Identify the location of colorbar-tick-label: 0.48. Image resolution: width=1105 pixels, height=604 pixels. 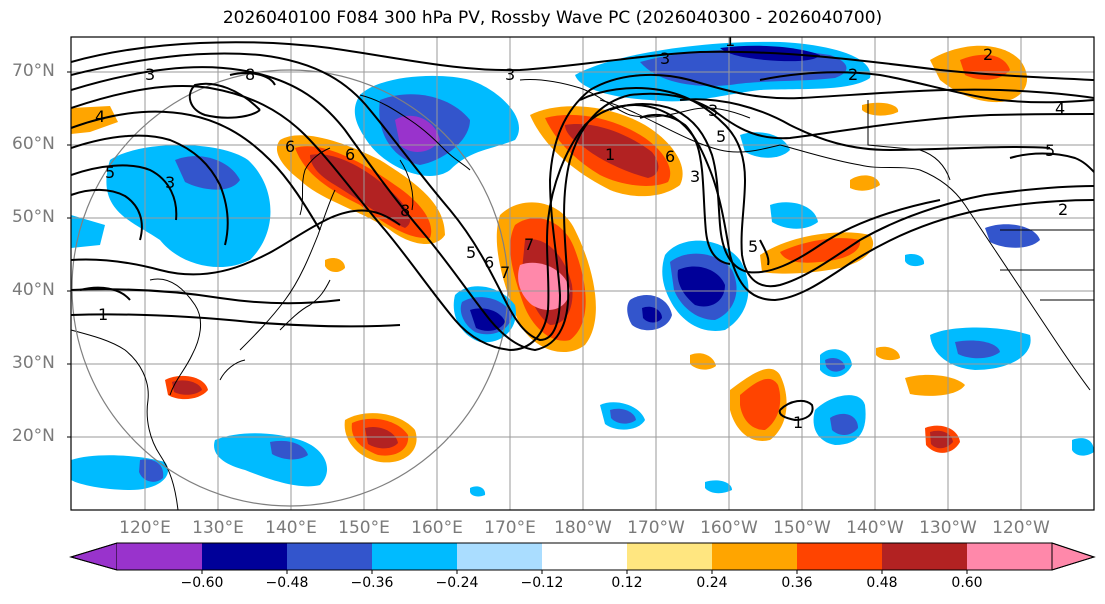
(882, 583).